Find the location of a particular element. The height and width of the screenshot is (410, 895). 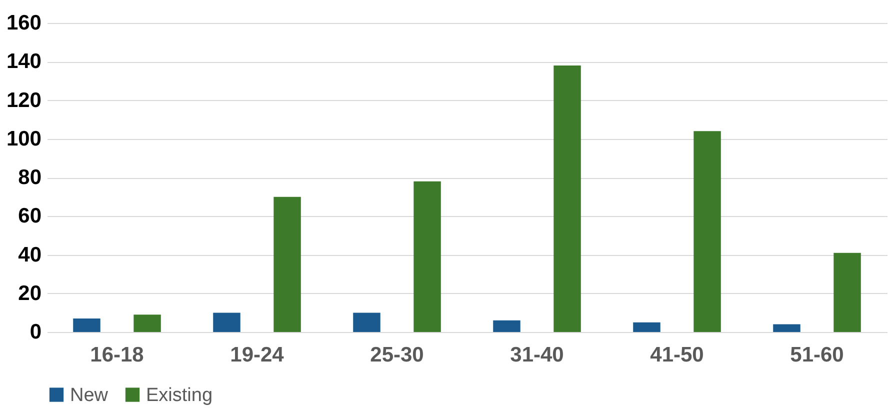

legend-label: New is located at coordinates (89, 395).